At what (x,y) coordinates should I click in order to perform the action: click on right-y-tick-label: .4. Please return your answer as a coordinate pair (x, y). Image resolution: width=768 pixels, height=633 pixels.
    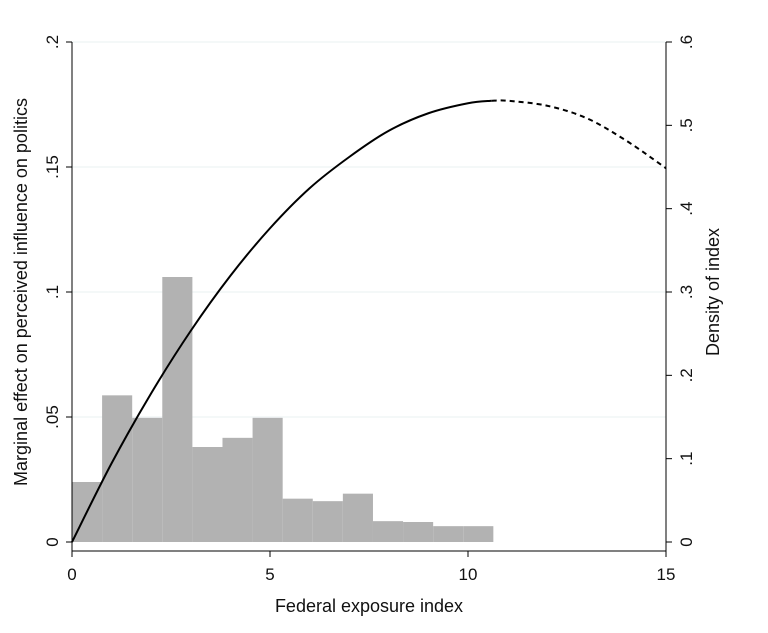
    Looking at the image, I should click on (686, 209).